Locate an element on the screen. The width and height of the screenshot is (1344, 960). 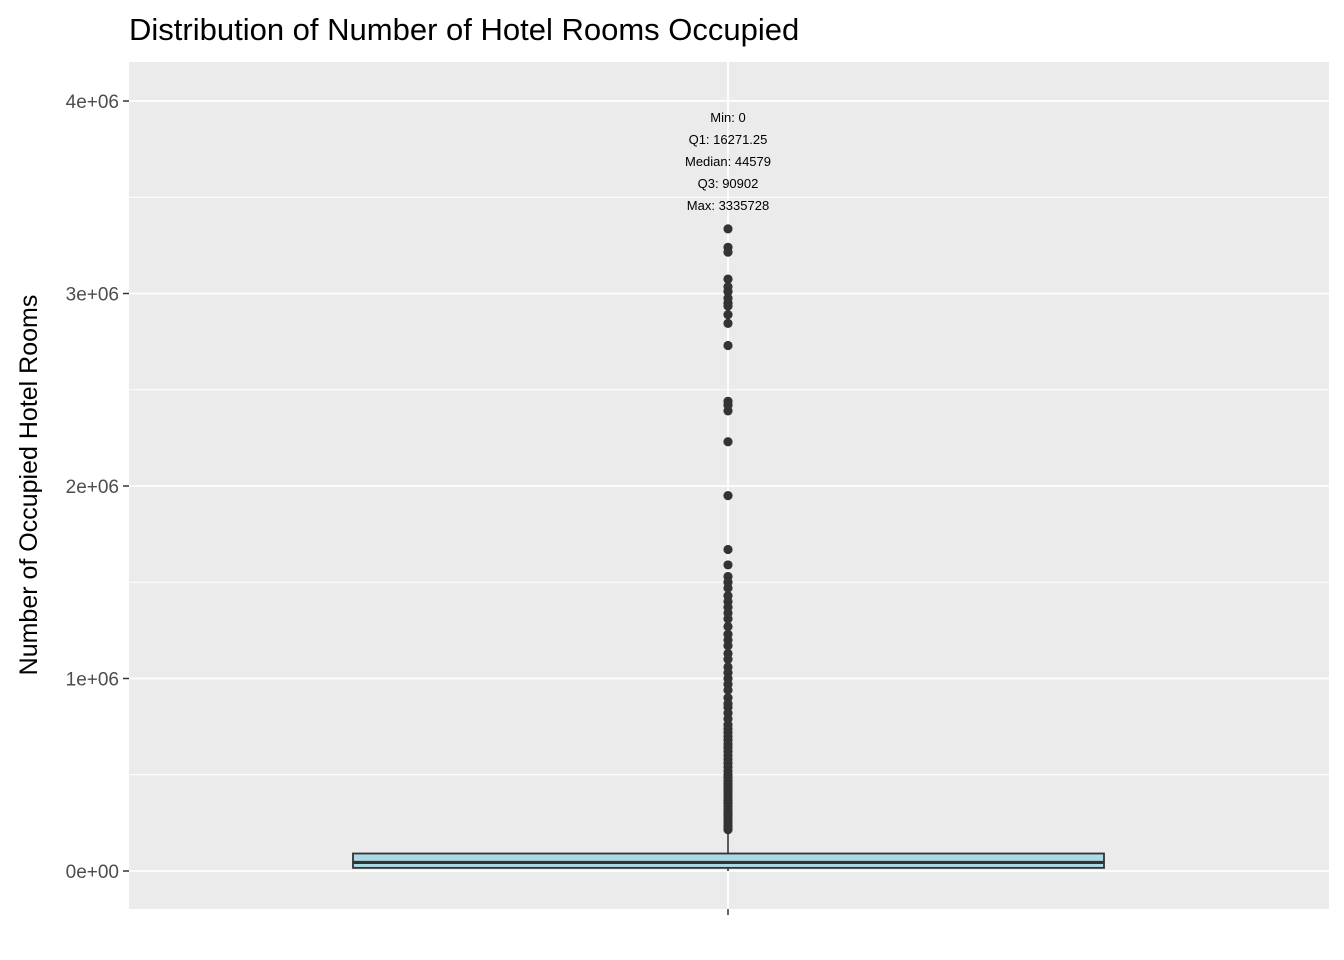
annotation-line: Max: 3335728 is located at coordinates (728, 205).